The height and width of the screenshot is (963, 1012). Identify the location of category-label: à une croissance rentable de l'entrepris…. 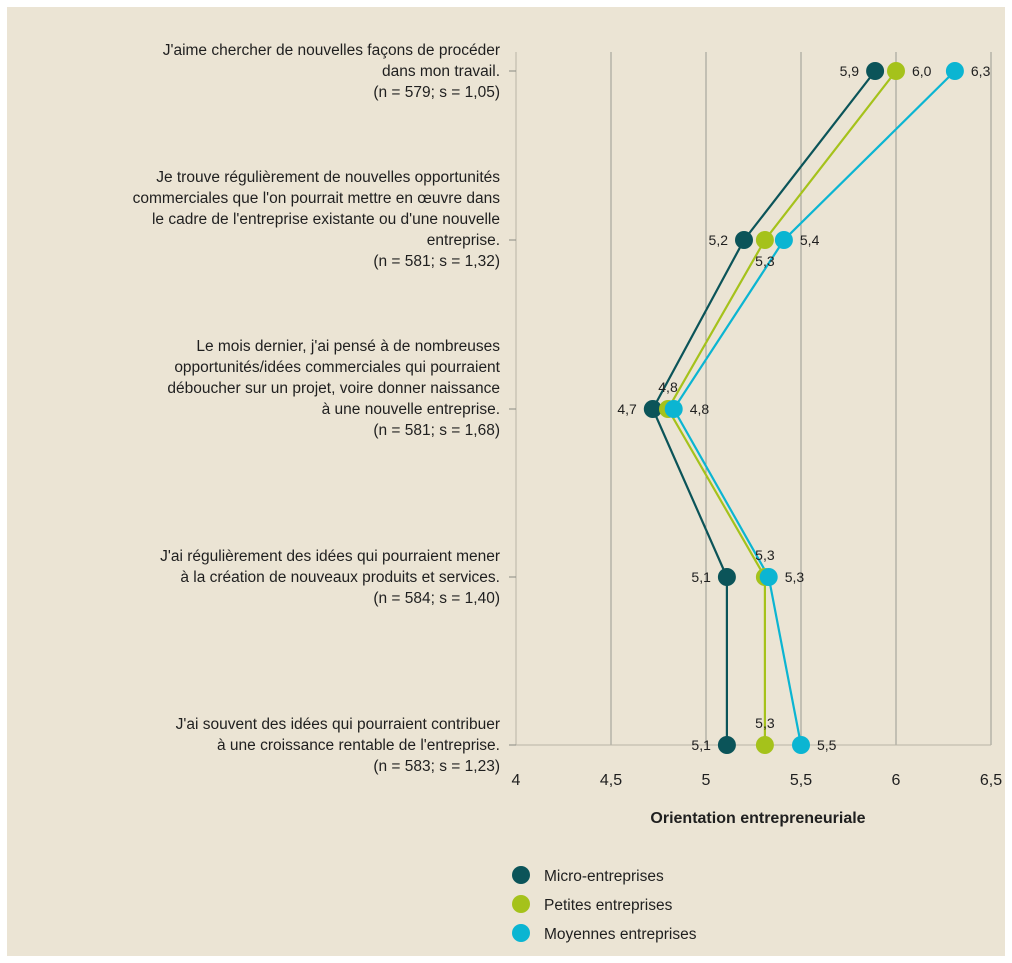
(358, 745).